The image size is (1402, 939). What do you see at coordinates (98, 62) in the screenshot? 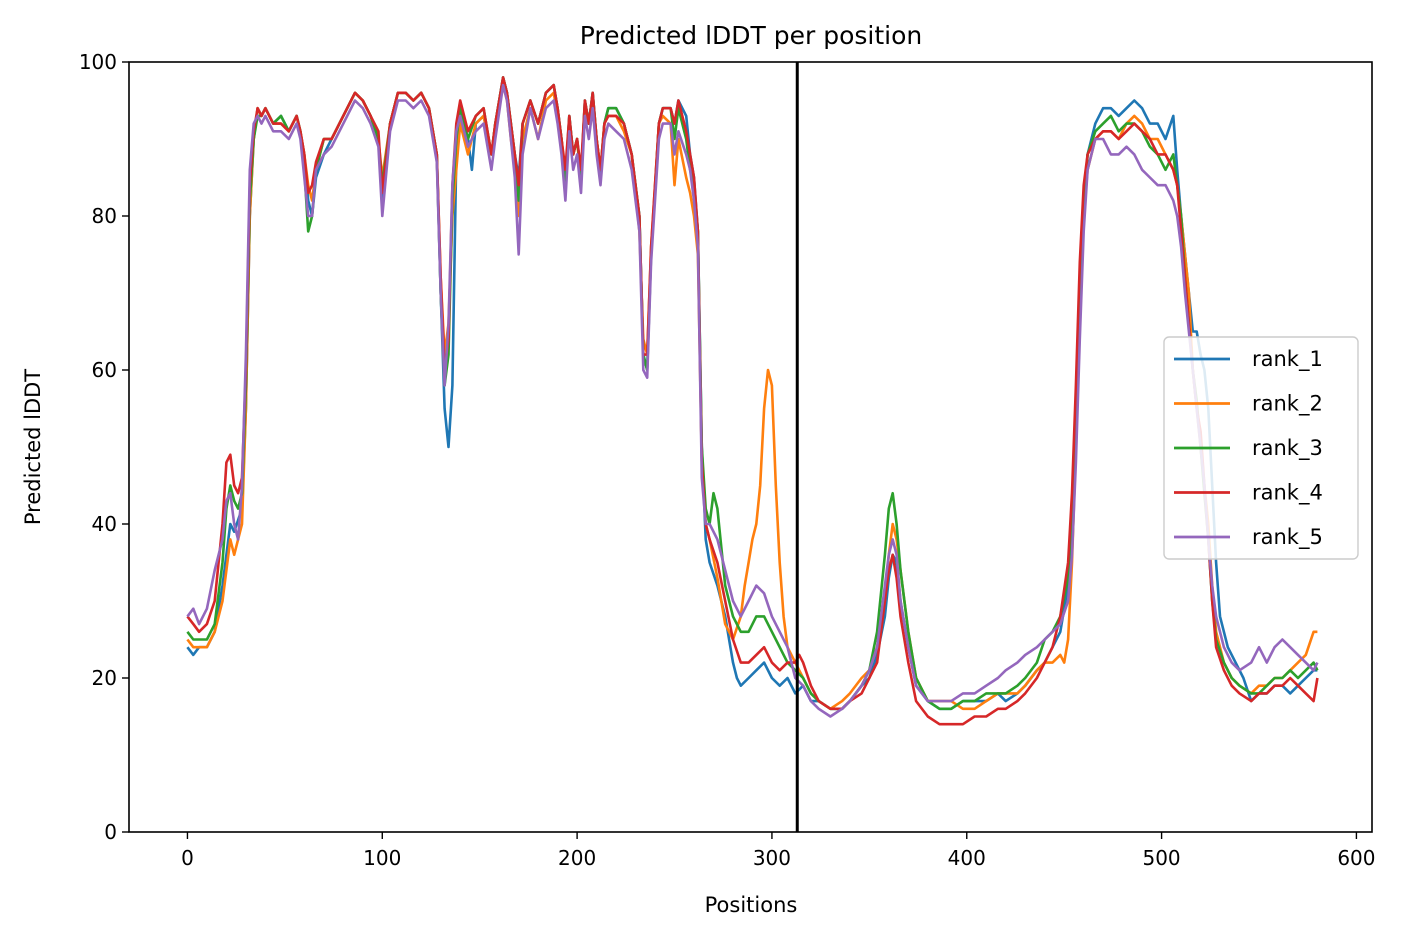
I see `y-tick-label: 100` at bounding box center [98, 62].